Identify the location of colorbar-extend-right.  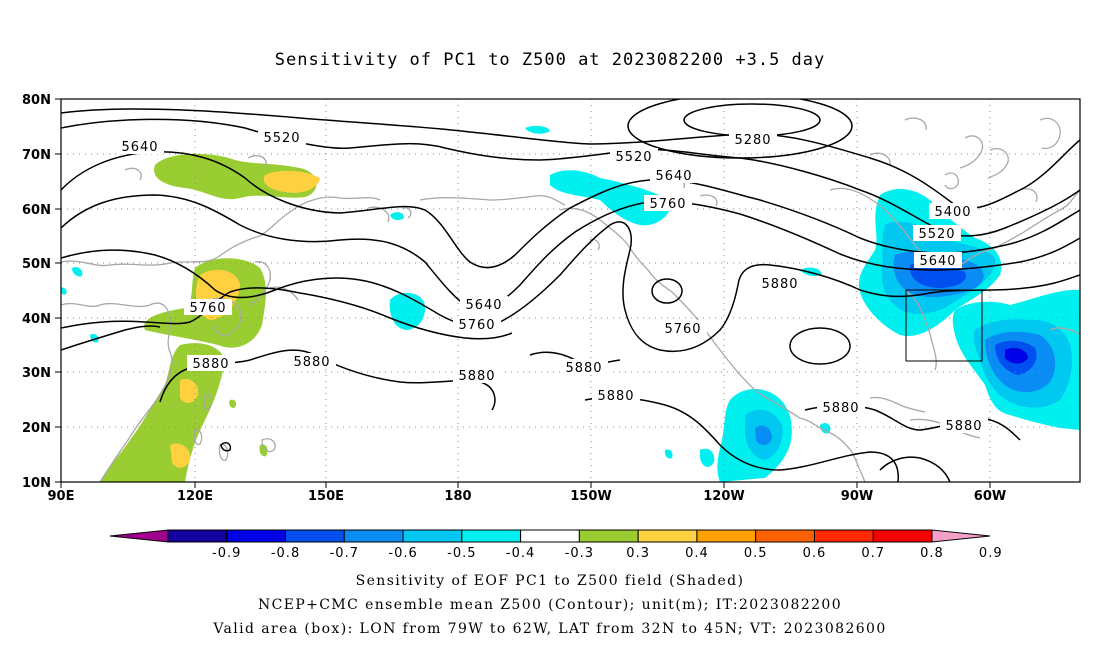
(961, 536).